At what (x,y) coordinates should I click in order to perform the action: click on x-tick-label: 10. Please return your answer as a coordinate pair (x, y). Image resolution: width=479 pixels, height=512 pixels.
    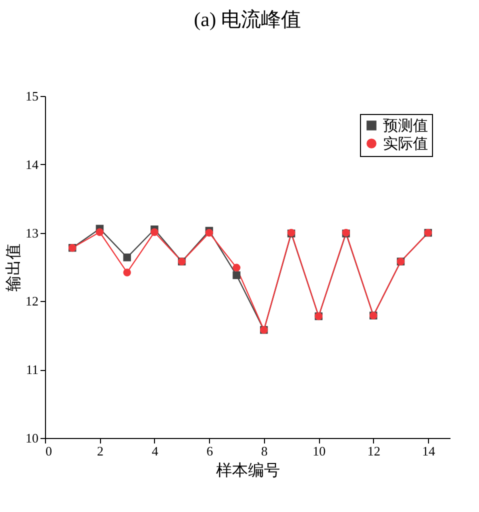
    Looking at the image, I should click on (319, 451).